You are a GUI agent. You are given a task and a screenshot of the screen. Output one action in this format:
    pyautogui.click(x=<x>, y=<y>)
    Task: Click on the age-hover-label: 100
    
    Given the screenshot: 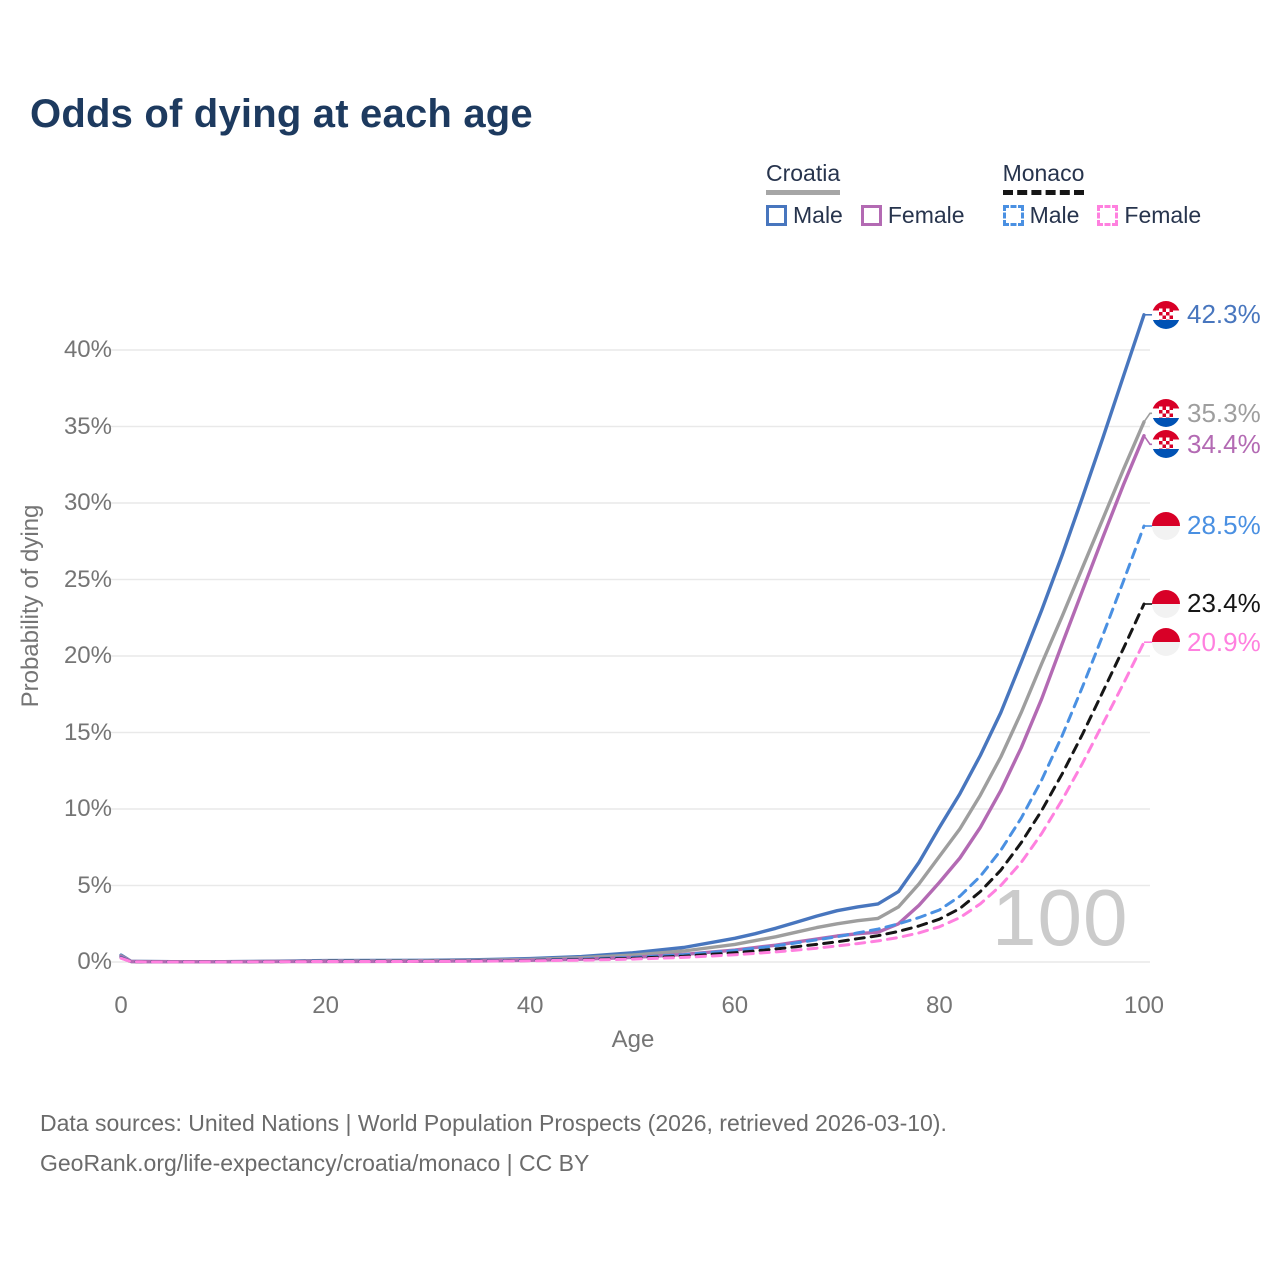 What is the action you would take?
    pyautogui.click(x=1060, y=917)
    